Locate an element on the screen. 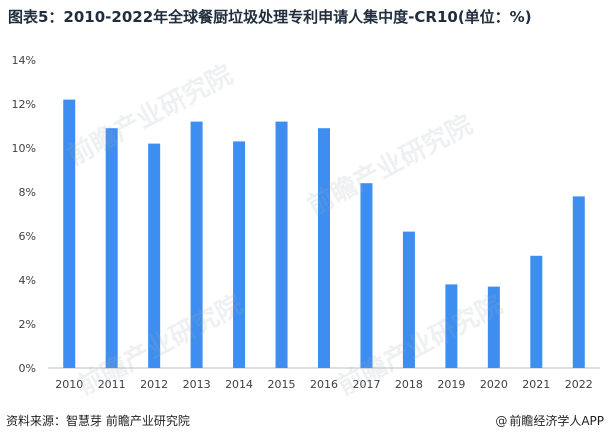  x-tick-label: 2019 is located at coordinates (451, 384).